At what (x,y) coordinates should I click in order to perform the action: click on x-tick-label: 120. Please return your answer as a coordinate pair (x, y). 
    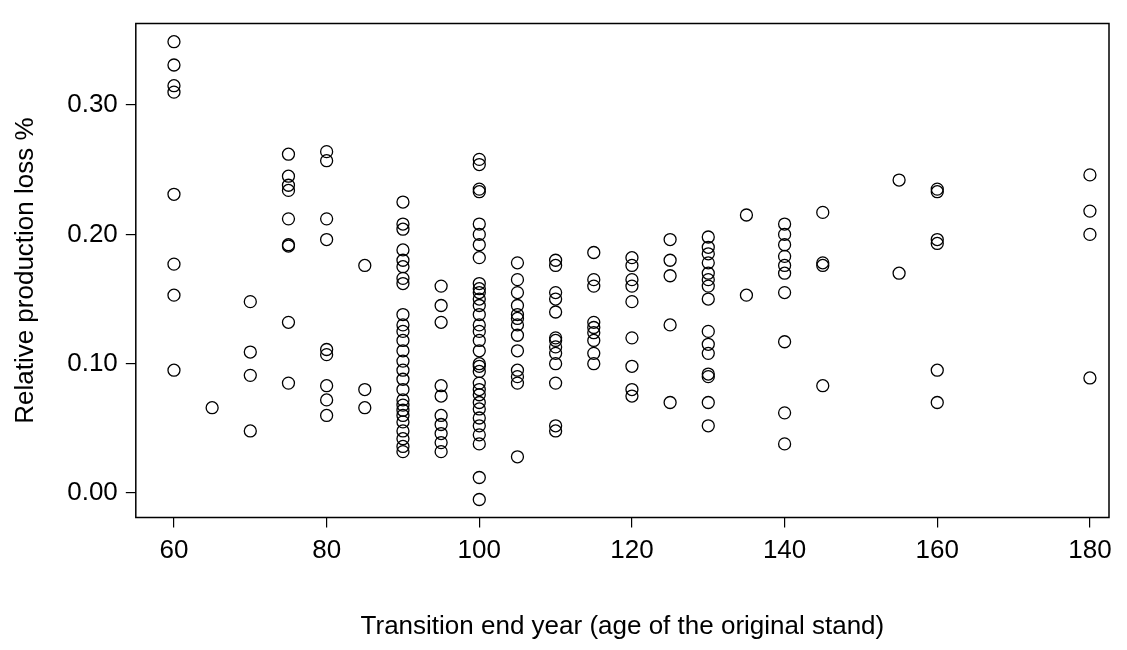
    Looking at the image, I should click on (632, 549).